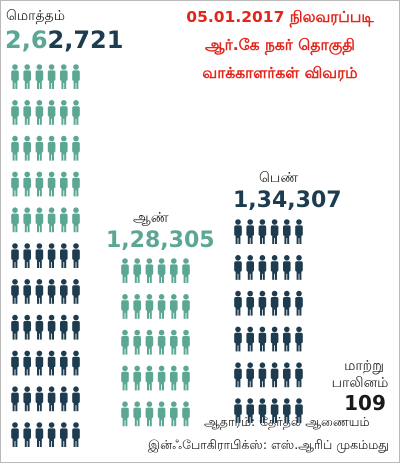  Describe the element at coordinates (360, 383) in the screenshot. I see `other-label-line-2: பாலினம்` at that location.